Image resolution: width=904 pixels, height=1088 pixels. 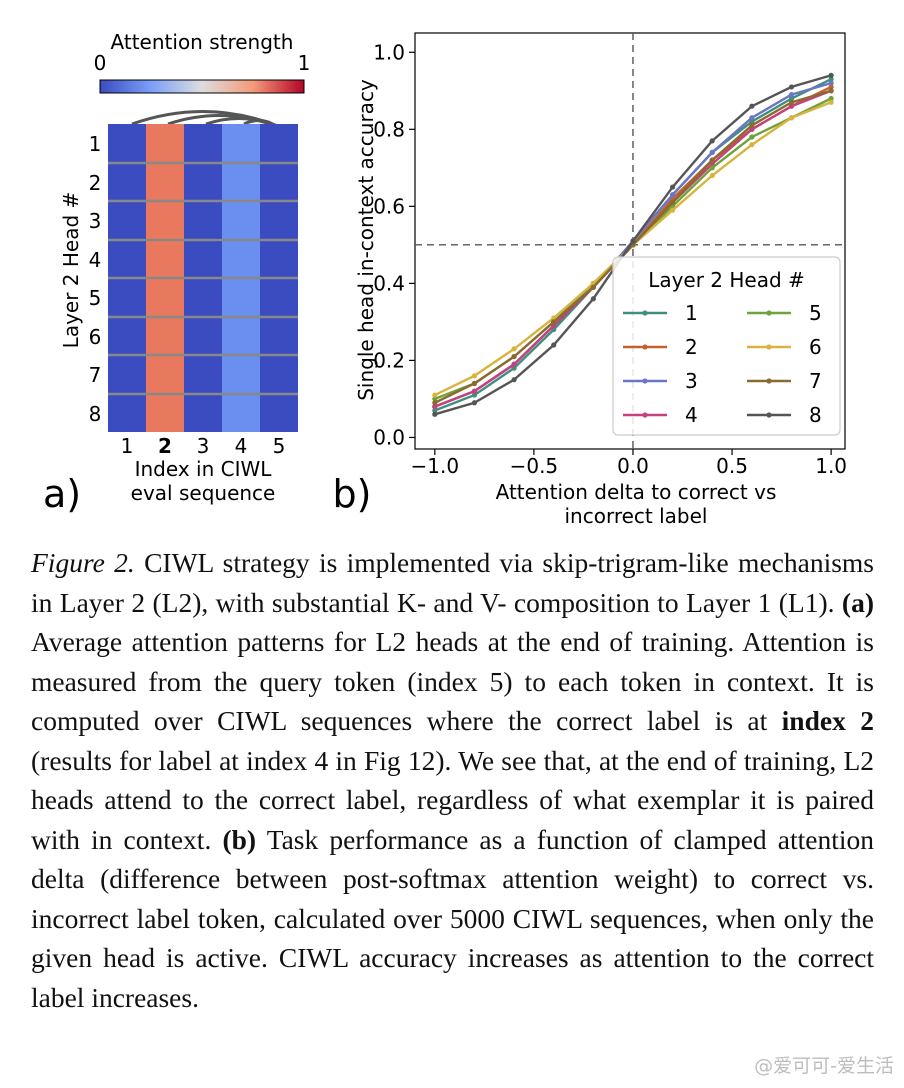 I want to click on x-tick-label: 0.0, so click(x=633, y=466).